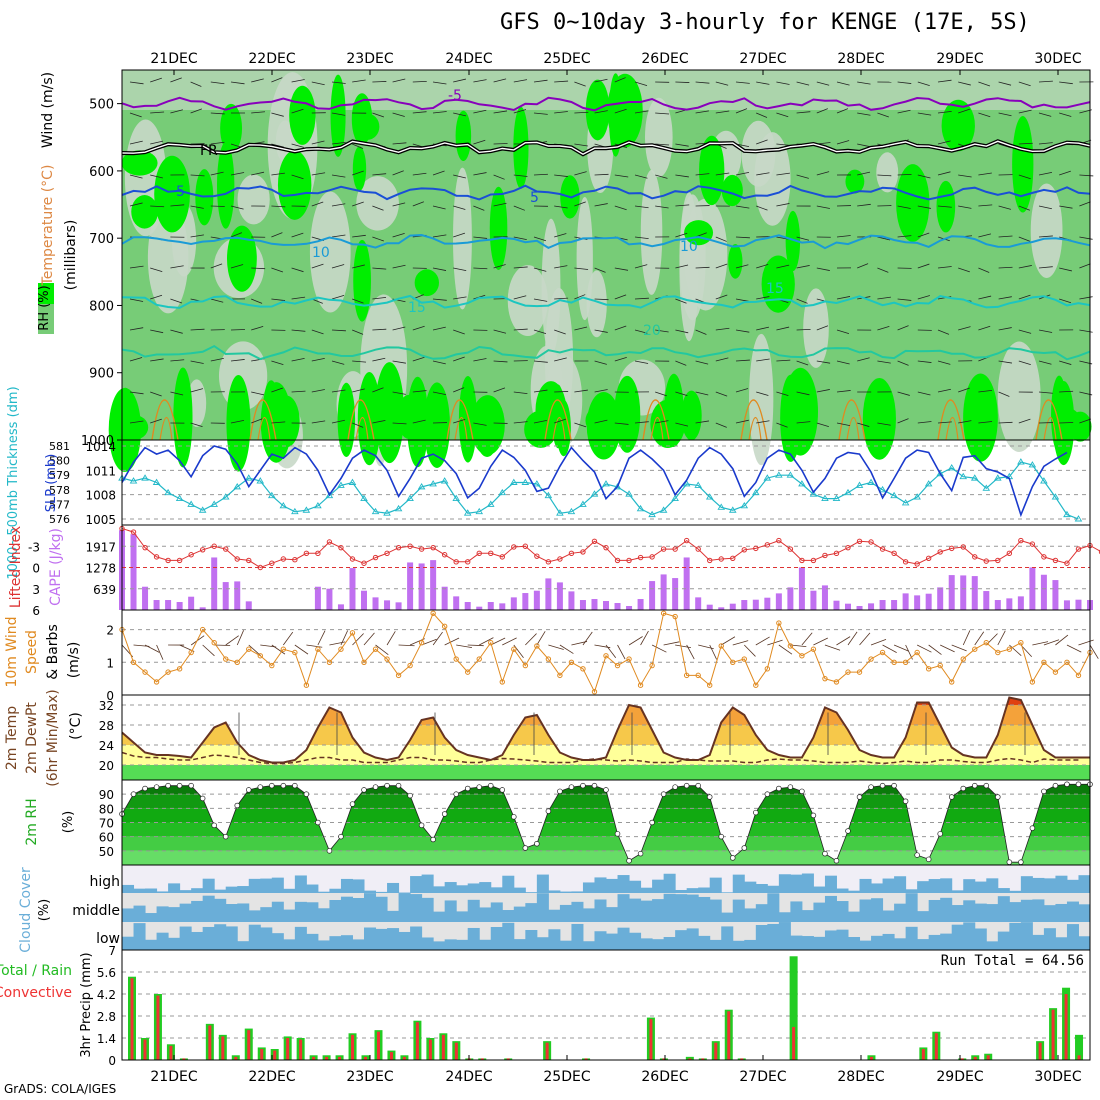 The image size is (1100, 1100). Describe the element at coordinates (1057, 1077) in the screenshot. I see `date-label-bottom: 30DEC` at that location.